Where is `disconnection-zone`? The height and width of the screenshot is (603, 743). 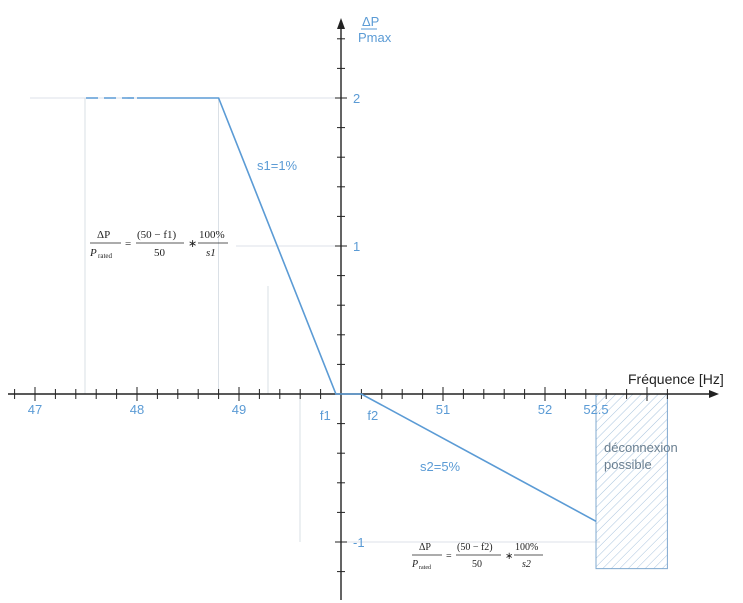 disconnection-zone is located at coordinates (631, 481).